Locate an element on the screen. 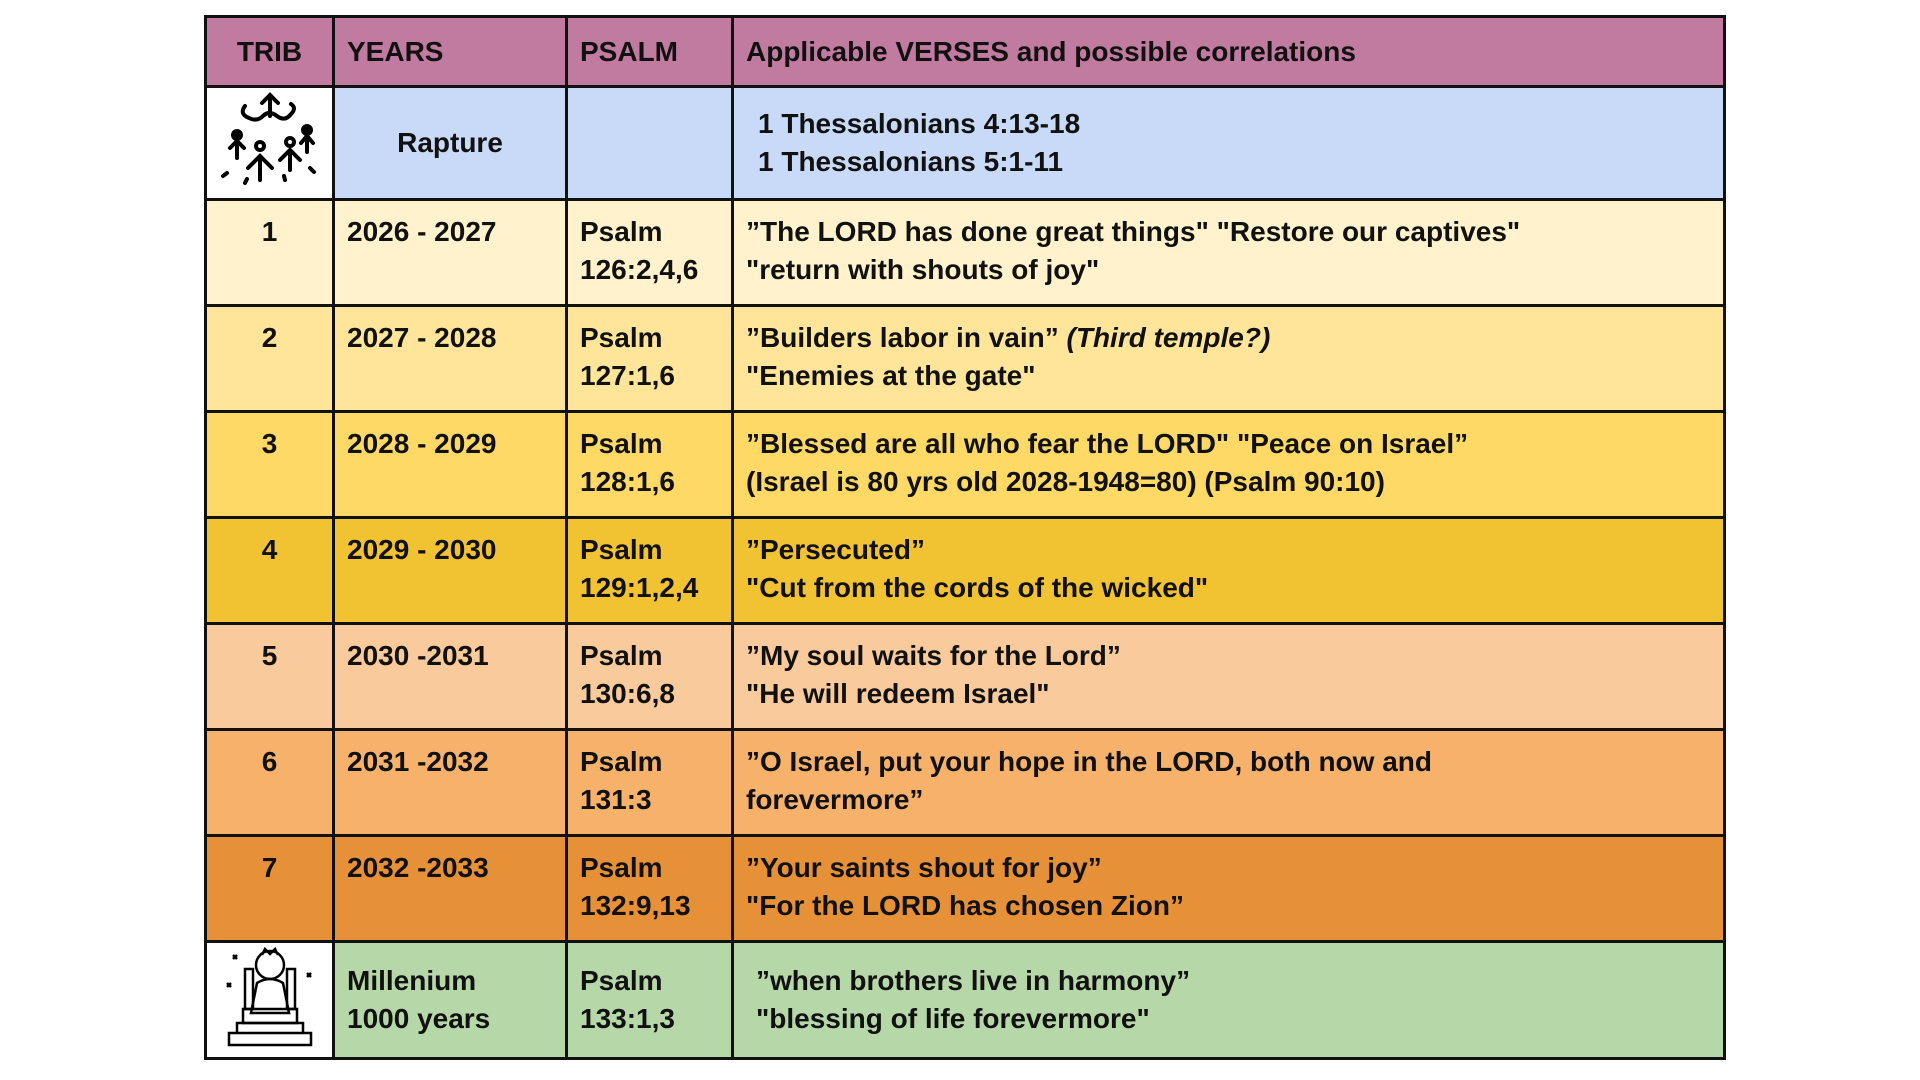 The image size is (1920, 1080). throne-icon is located at coordinates (269, 1000).